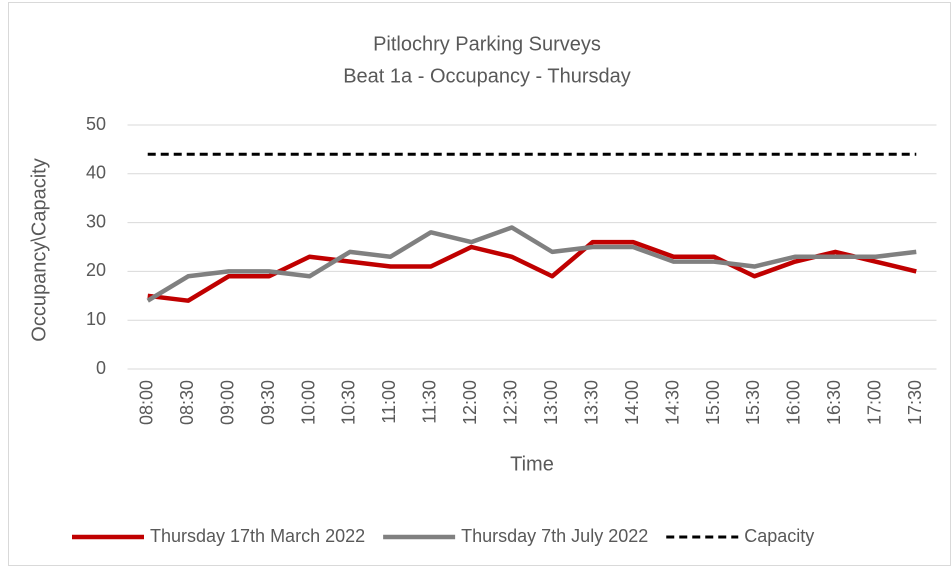 Image resolution: width=952 pixels, height=567 pixels. What do you see at coordinates (875, 402) in the screenshot?
I see `x-tick-label: 17:00` at bounding box center [875, 402].